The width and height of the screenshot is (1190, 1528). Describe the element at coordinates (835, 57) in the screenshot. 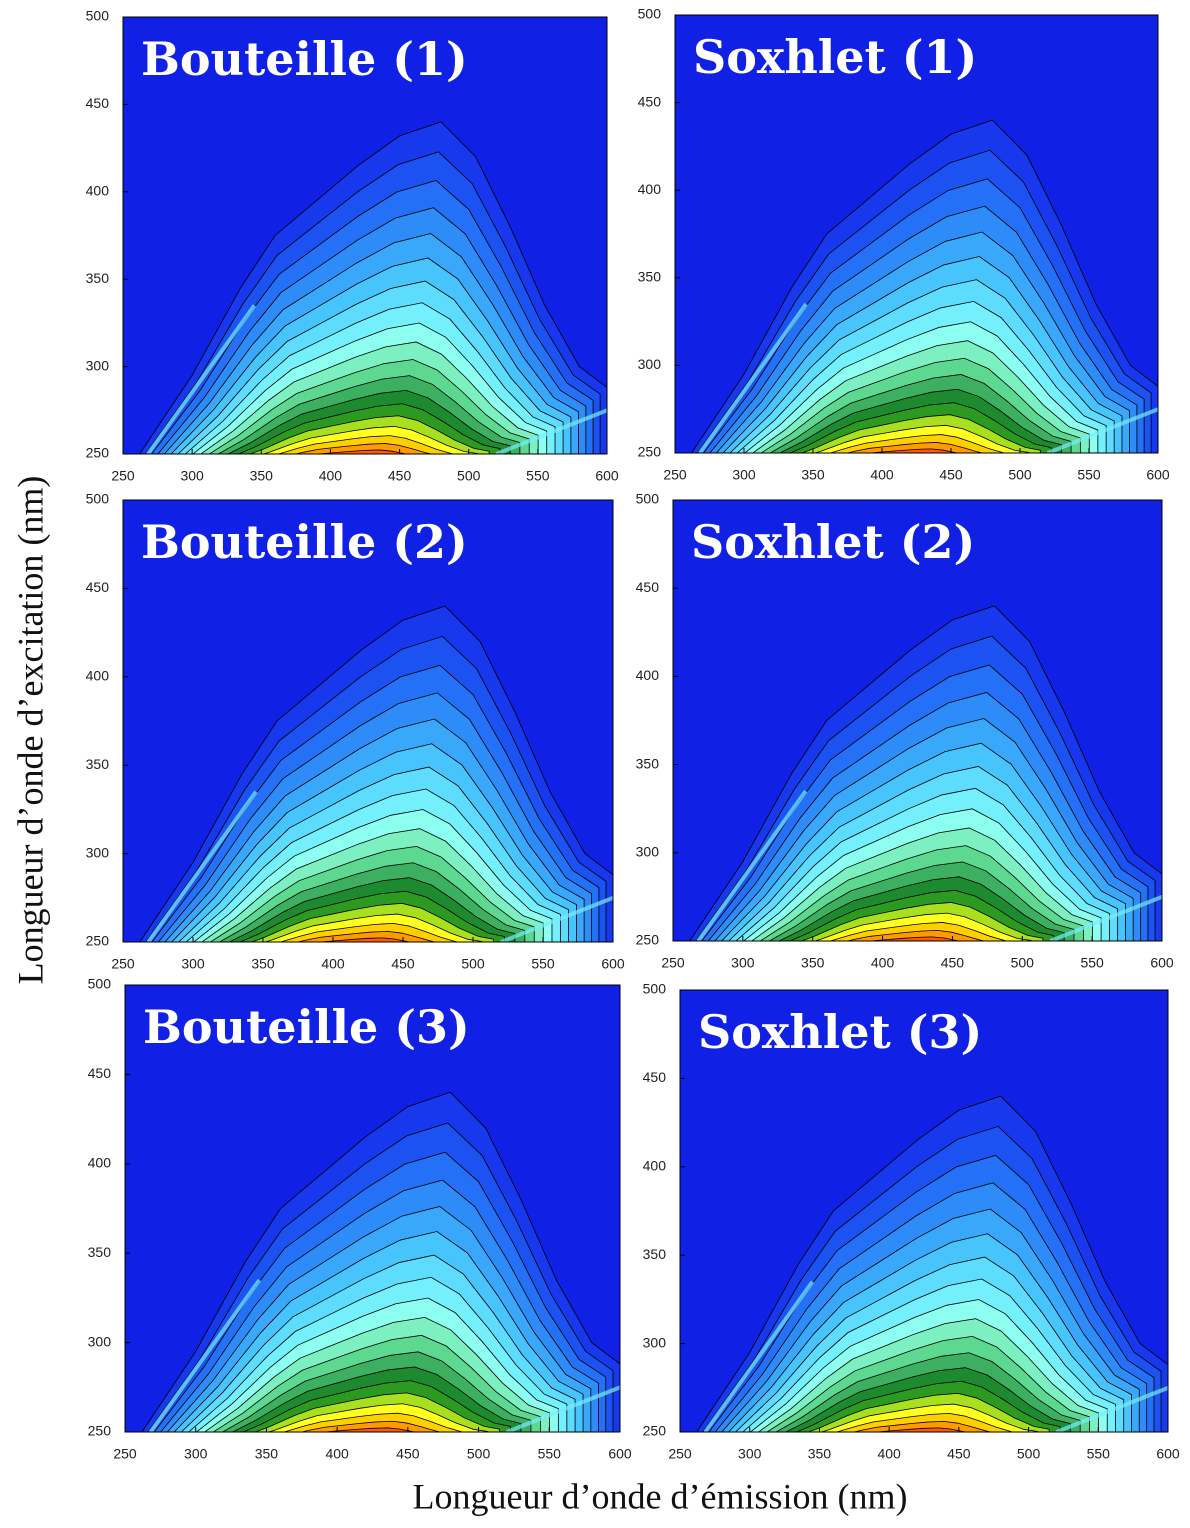

I see `panel-title: Soxhlet (1)` at that location.